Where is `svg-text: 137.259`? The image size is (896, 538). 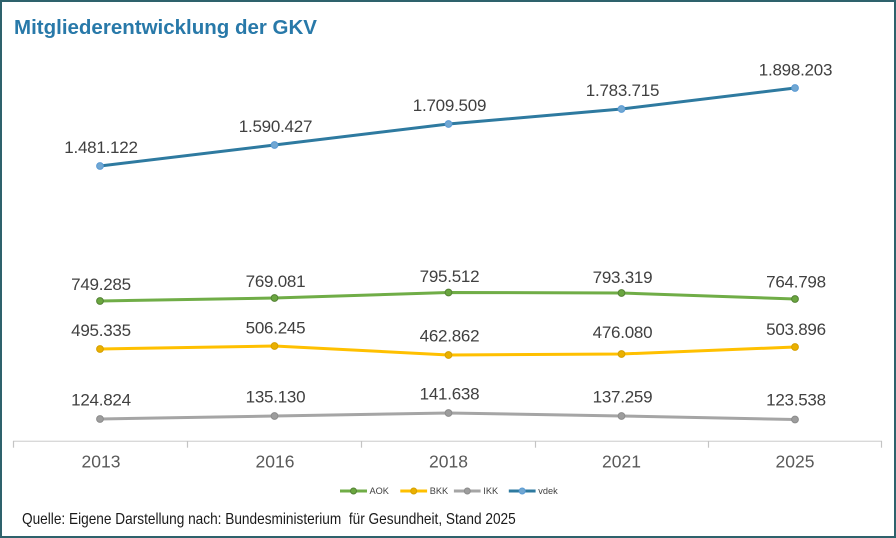 svg-text: 137.259 is located at coordinates (623, 397).